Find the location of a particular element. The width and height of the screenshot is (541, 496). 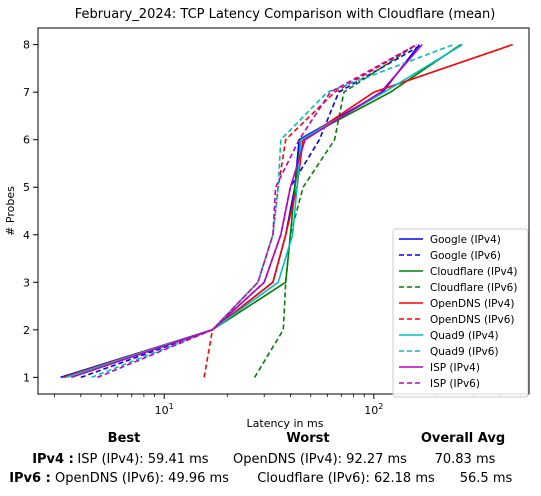

y-tick-label-6: 7 is located at coordinates (26, 92).